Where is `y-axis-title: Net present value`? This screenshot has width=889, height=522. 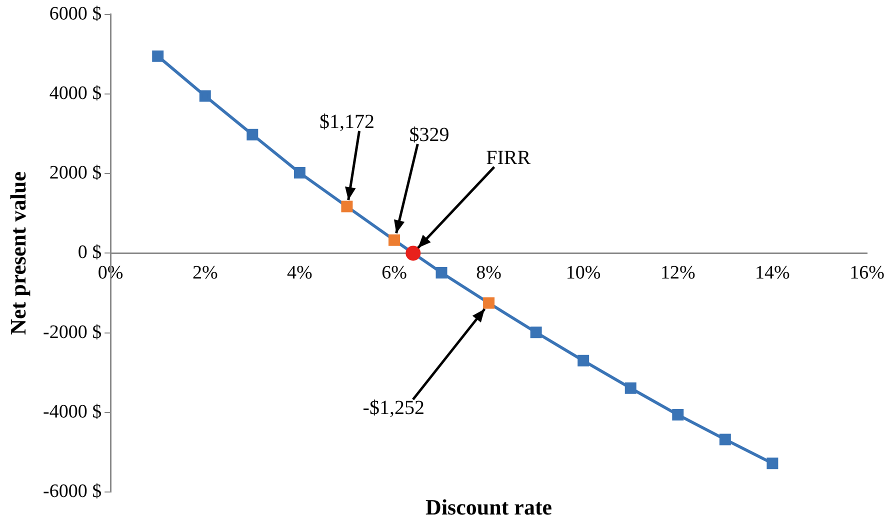 y-axis-title: Net present value is located at coordinates (18, 253).